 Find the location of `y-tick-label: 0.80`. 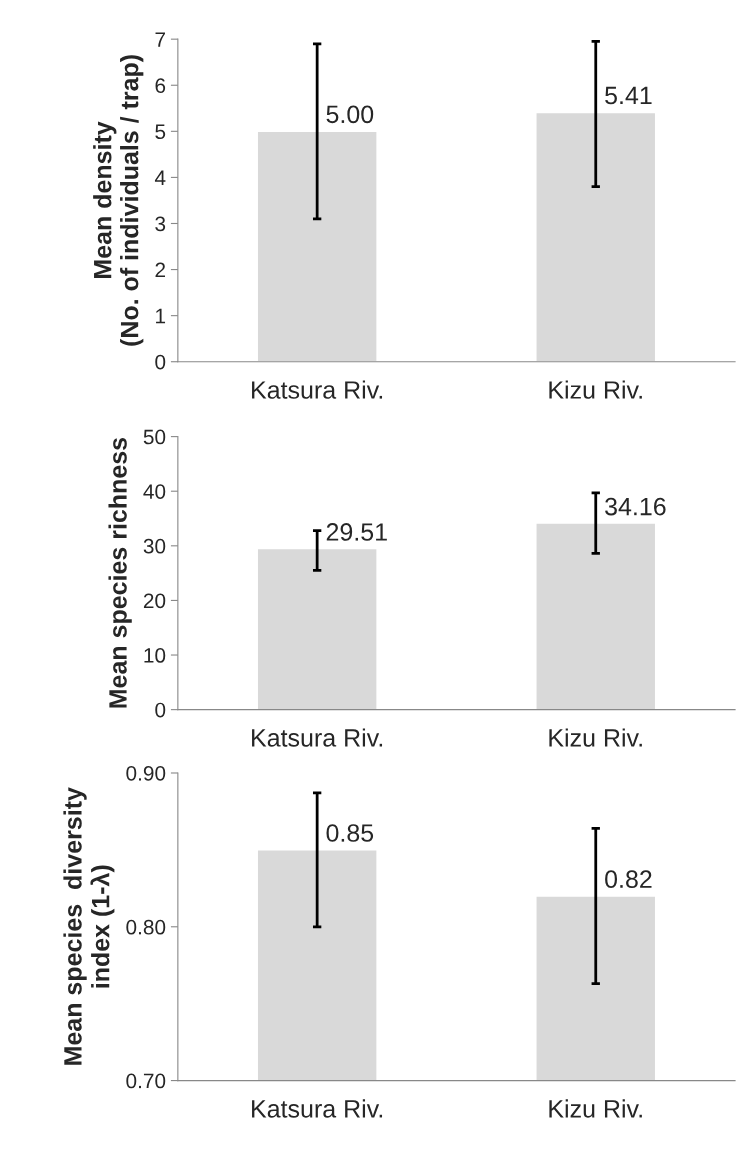

y-tick-label: 0.80 is located at coordinates (146, 927).